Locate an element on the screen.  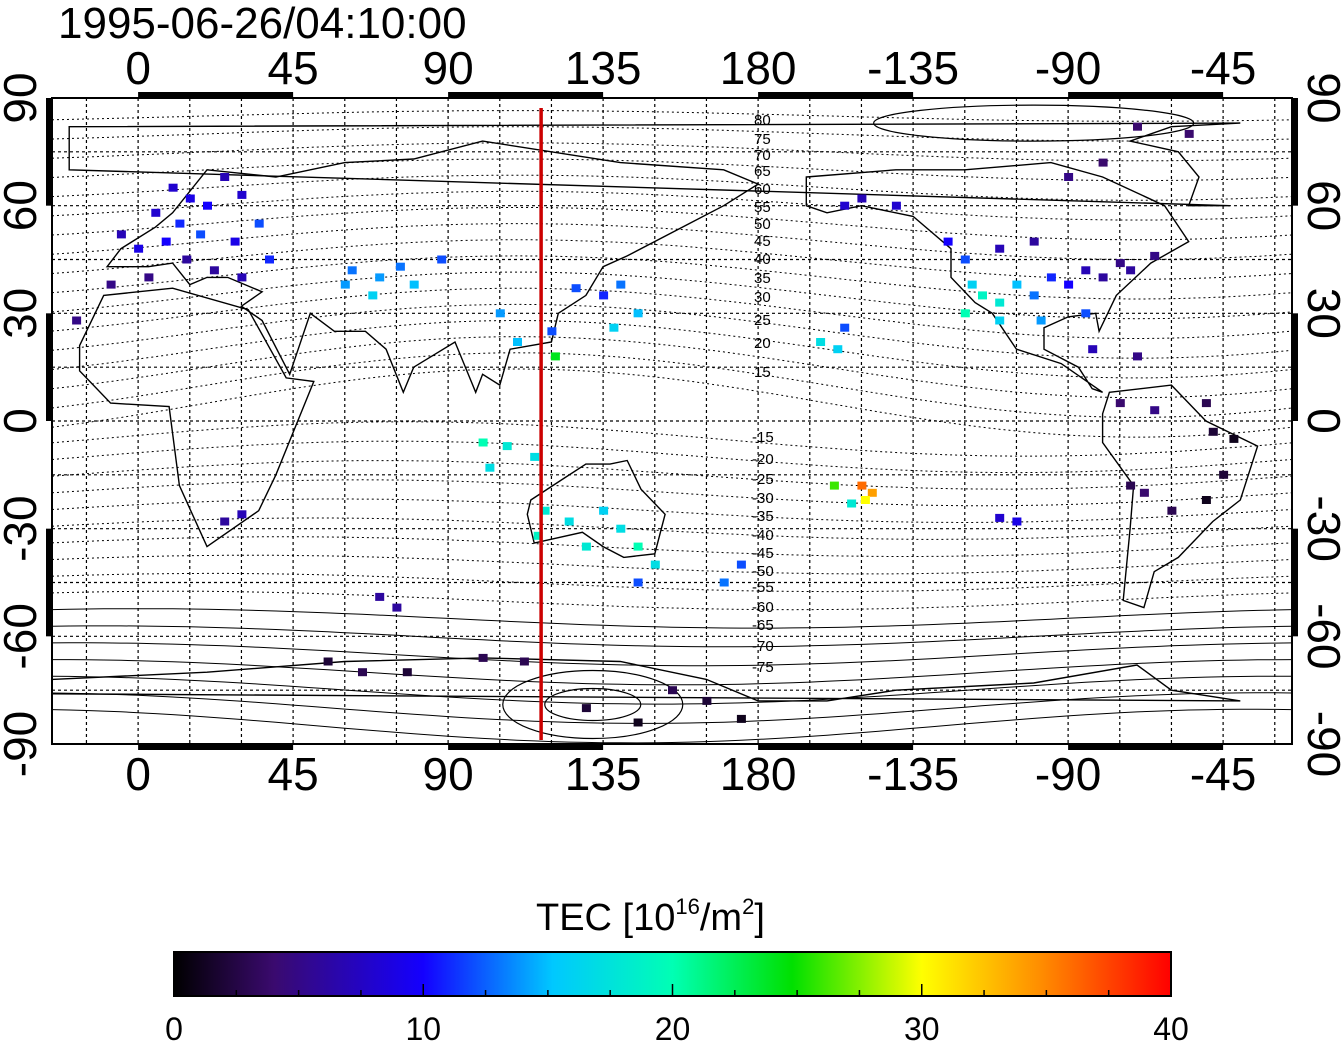
colorbar-title-mid: /m is located at coordinates (721, 918).